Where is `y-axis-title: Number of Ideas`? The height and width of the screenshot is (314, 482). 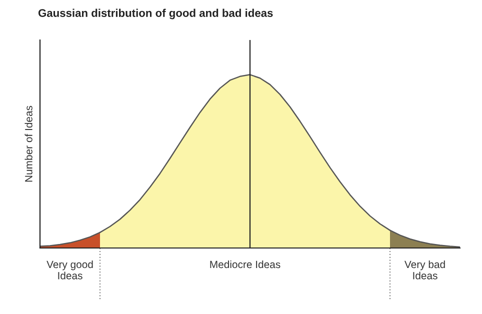 y-axis-title: Number of Ideas is located at coordinates (28, 144).